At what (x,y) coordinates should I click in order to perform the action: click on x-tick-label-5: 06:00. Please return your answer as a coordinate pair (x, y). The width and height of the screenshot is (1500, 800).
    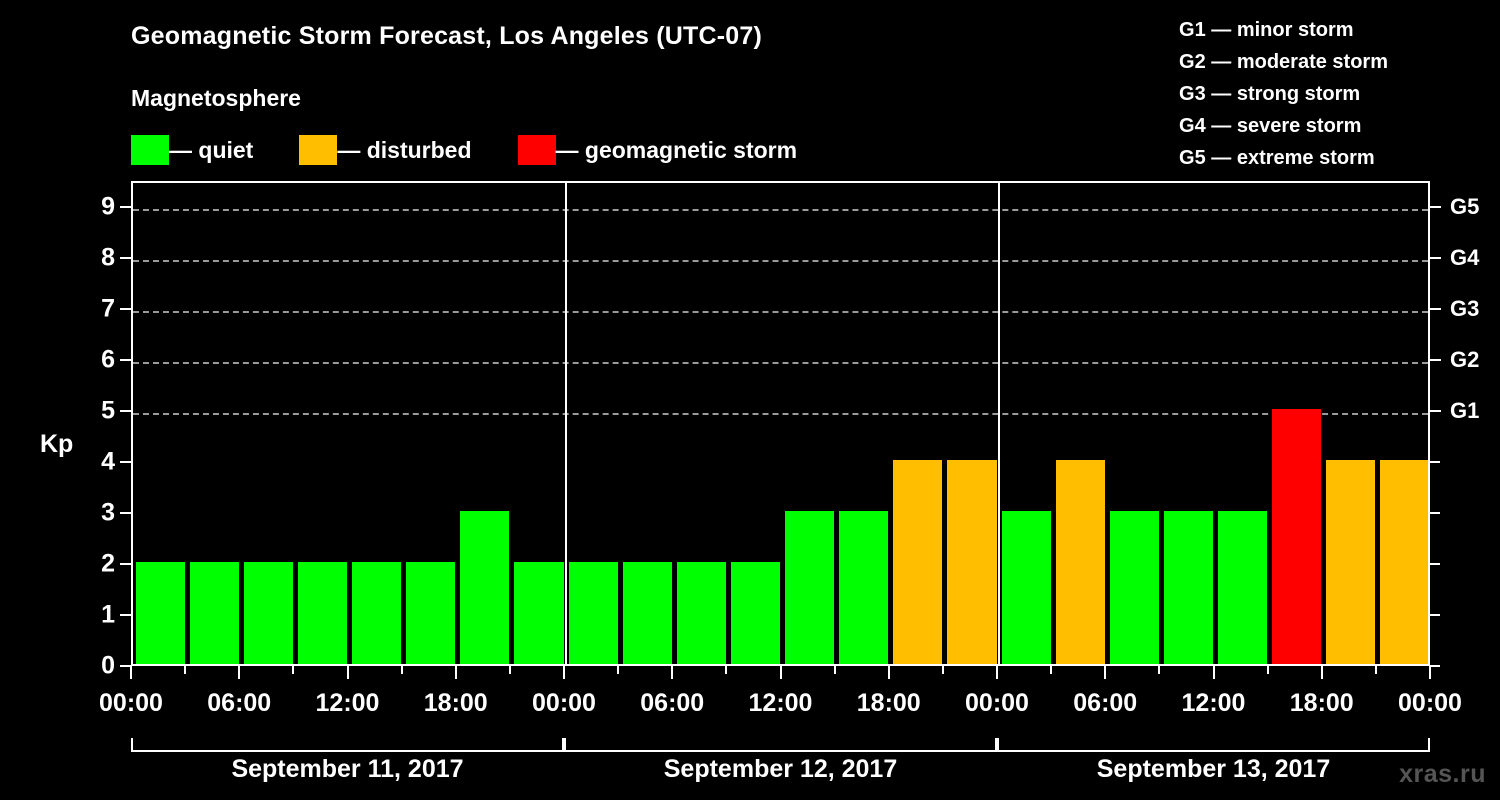
    Looking at the image, I should click on (672, 703).